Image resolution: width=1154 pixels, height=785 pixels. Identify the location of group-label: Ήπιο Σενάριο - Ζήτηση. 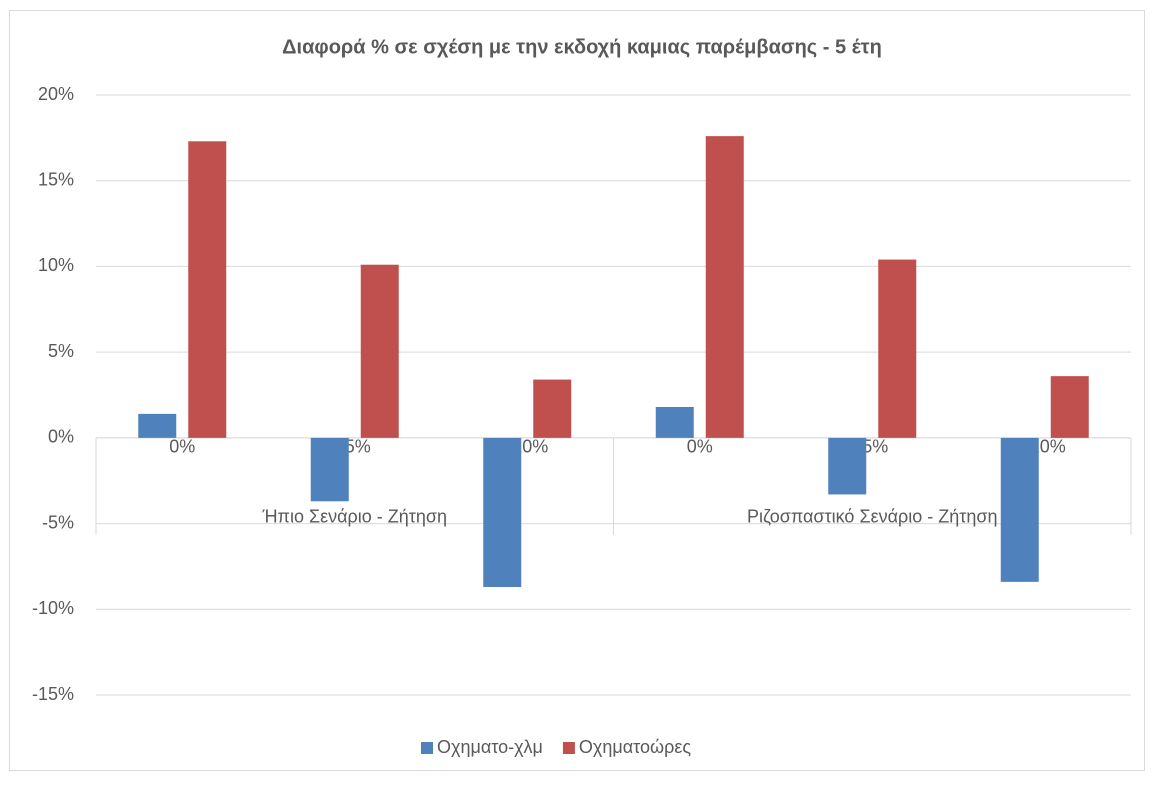
(354, 517).